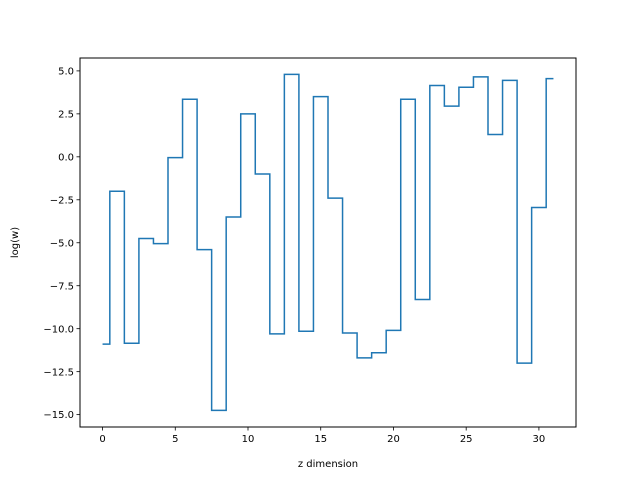  I want to click on y-tick-label: −7.5, so click(62, 286).